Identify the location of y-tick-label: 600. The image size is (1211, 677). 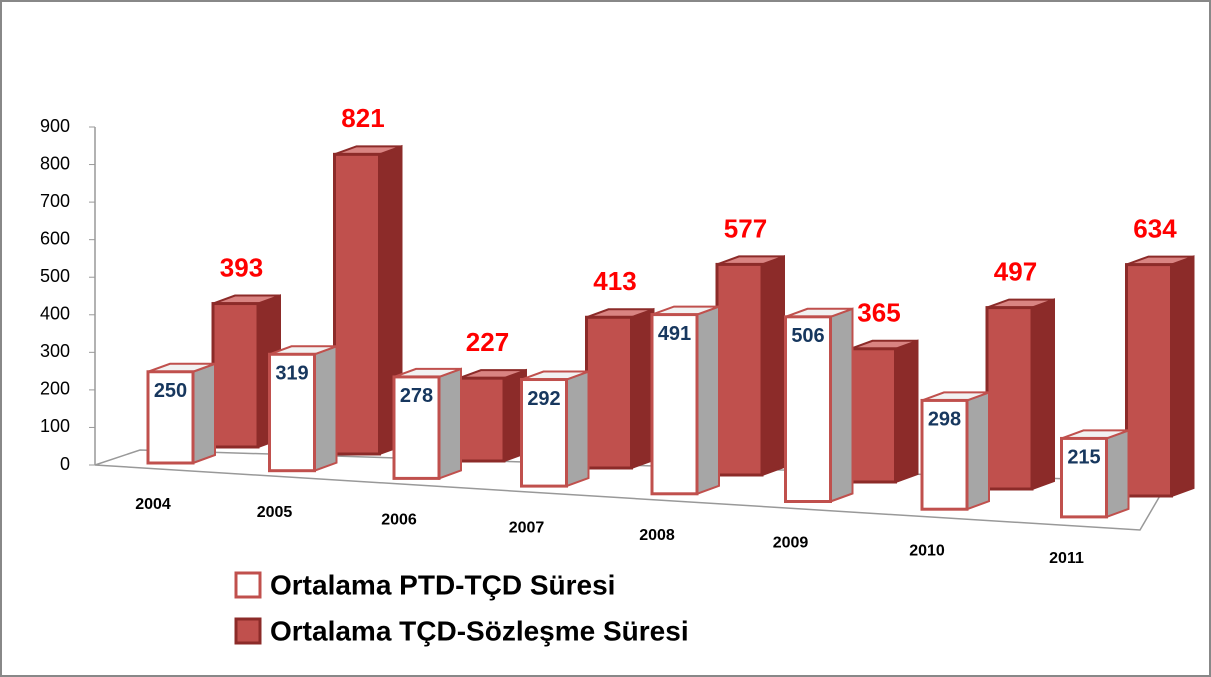
(55, 238).